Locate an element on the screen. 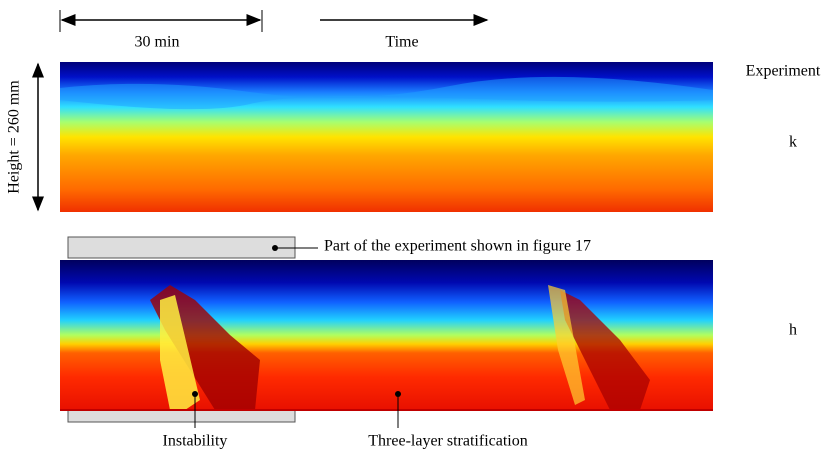 The image size is (833, 455). annotation: Instability is located at coordinates (195, 441).